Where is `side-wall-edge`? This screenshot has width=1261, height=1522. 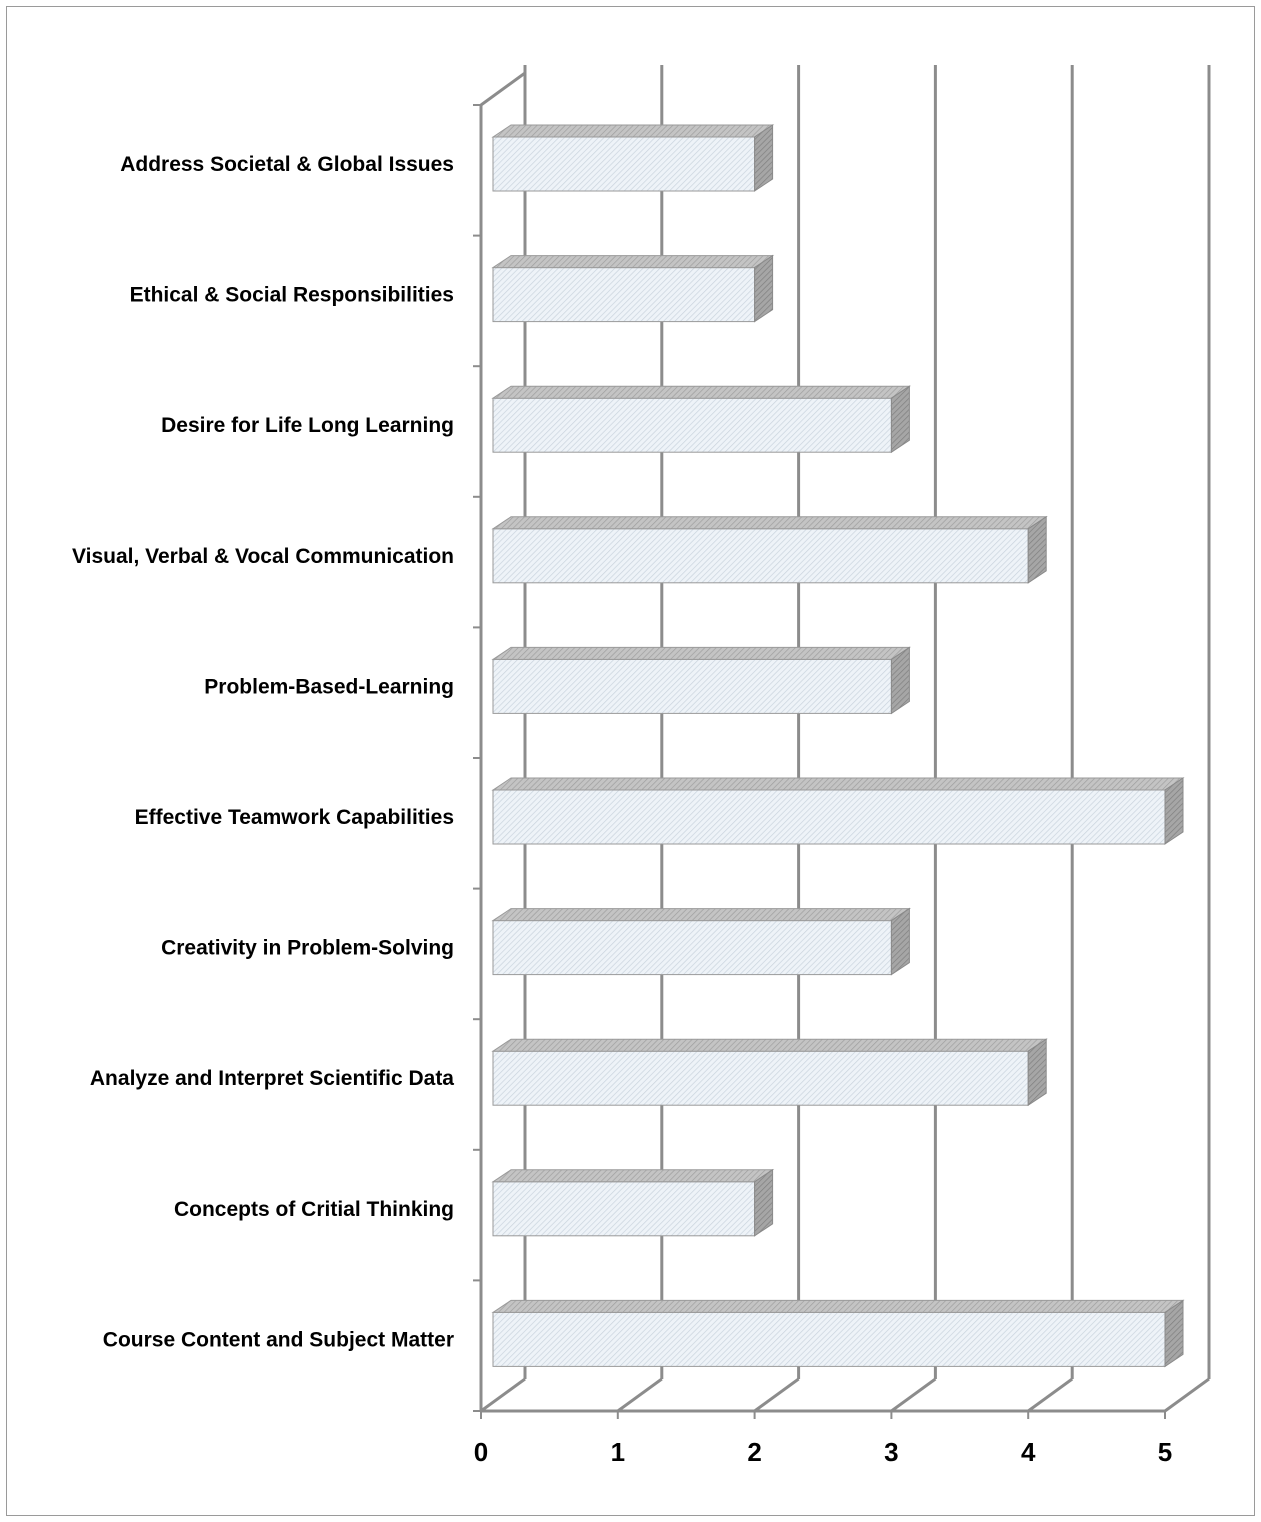
side-wall-edge is located at coordinates (503, 89).